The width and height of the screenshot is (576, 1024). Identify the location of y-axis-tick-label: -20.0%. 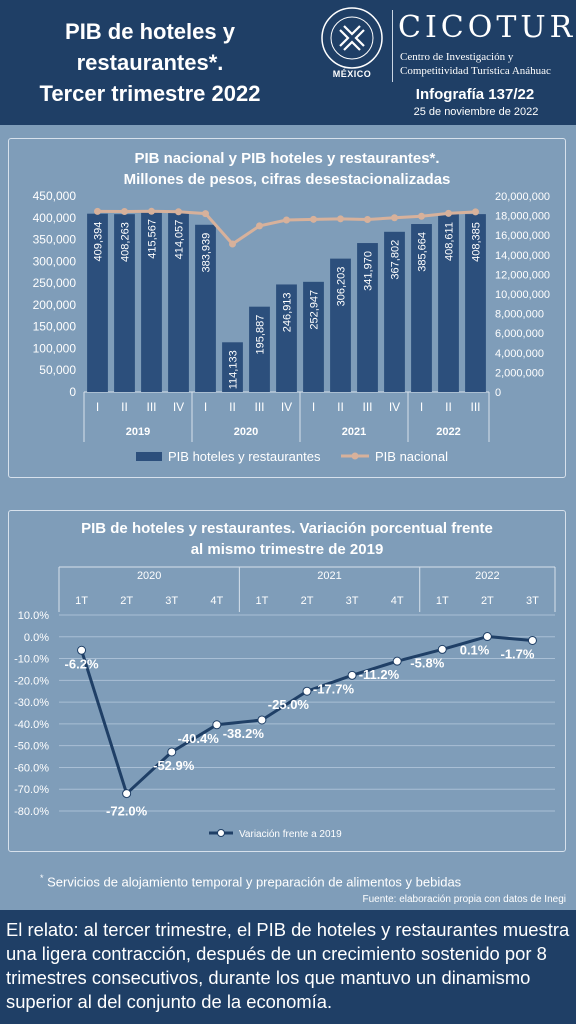
(31, 681).